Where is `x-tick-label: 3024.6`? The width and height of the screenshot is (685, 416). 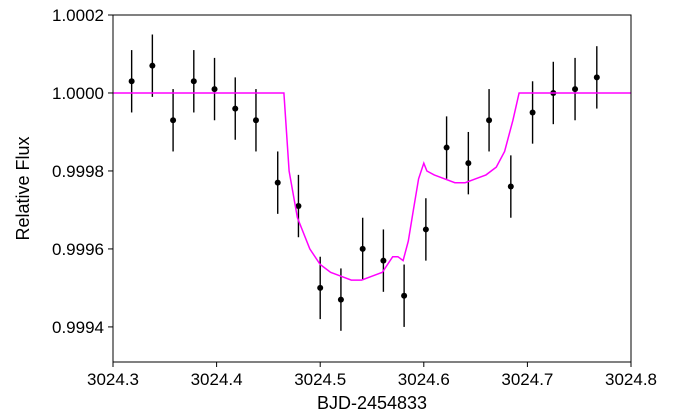 x-tick-label: 3024.6 is located at coordinates (424, 379).